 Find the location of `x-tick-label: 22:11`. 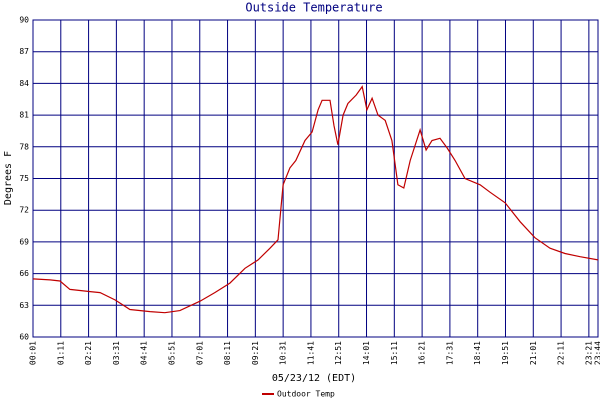

x-tick-label: 22:11 is located at coordinates (561, 353).